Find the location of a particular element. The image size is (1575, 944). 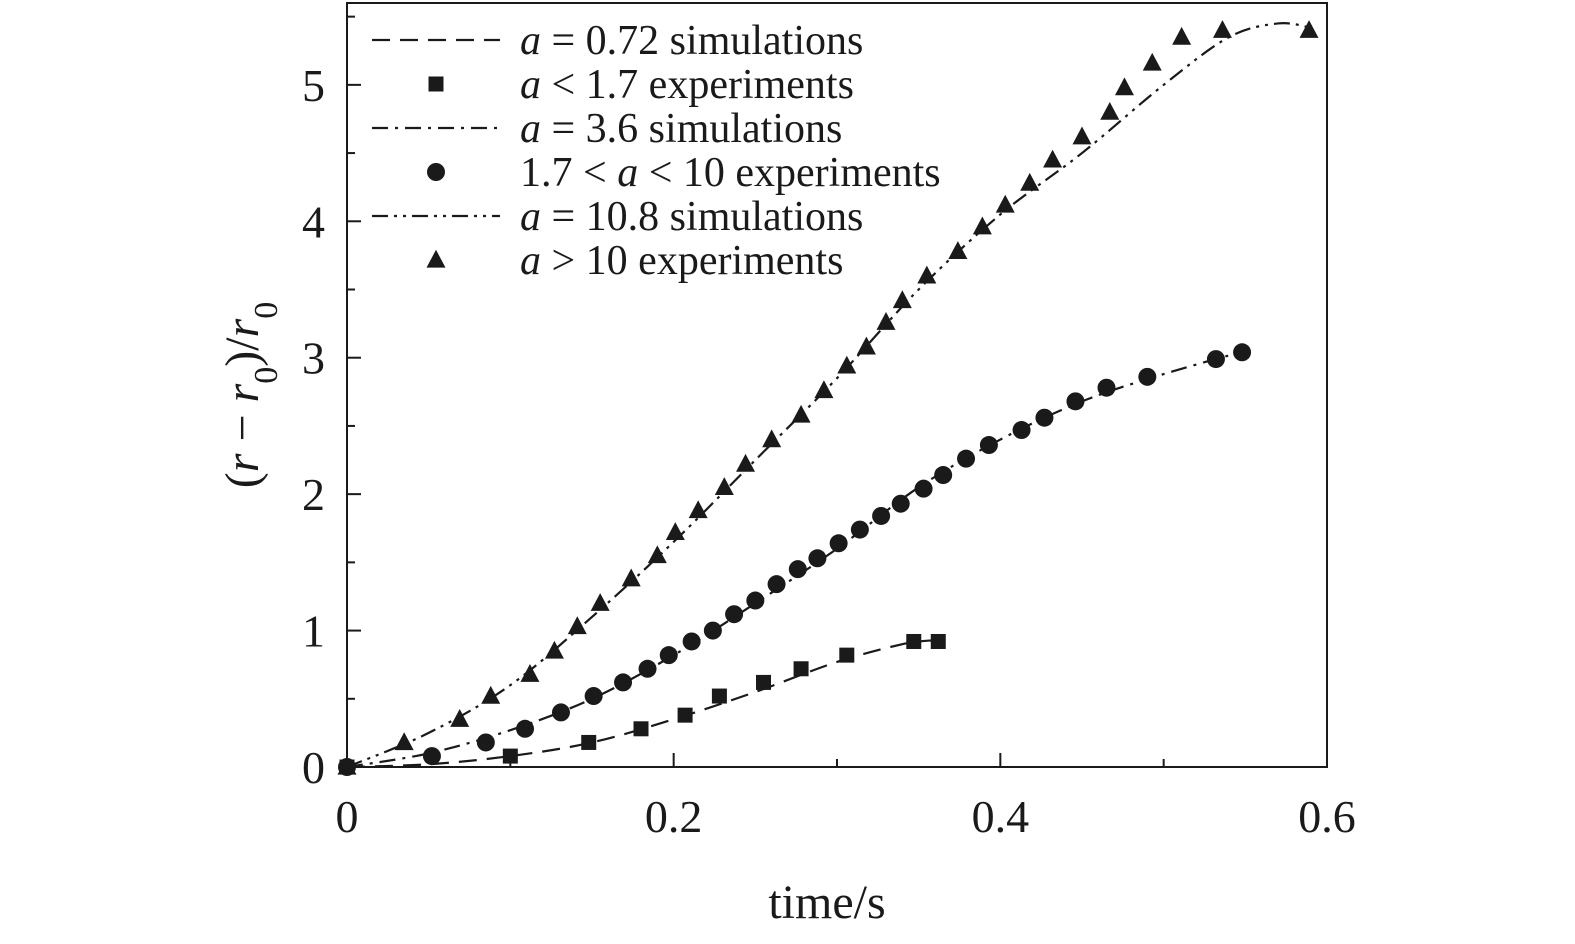

legend-label: a = 10.8 simulations is located at coordinates (691, 217).